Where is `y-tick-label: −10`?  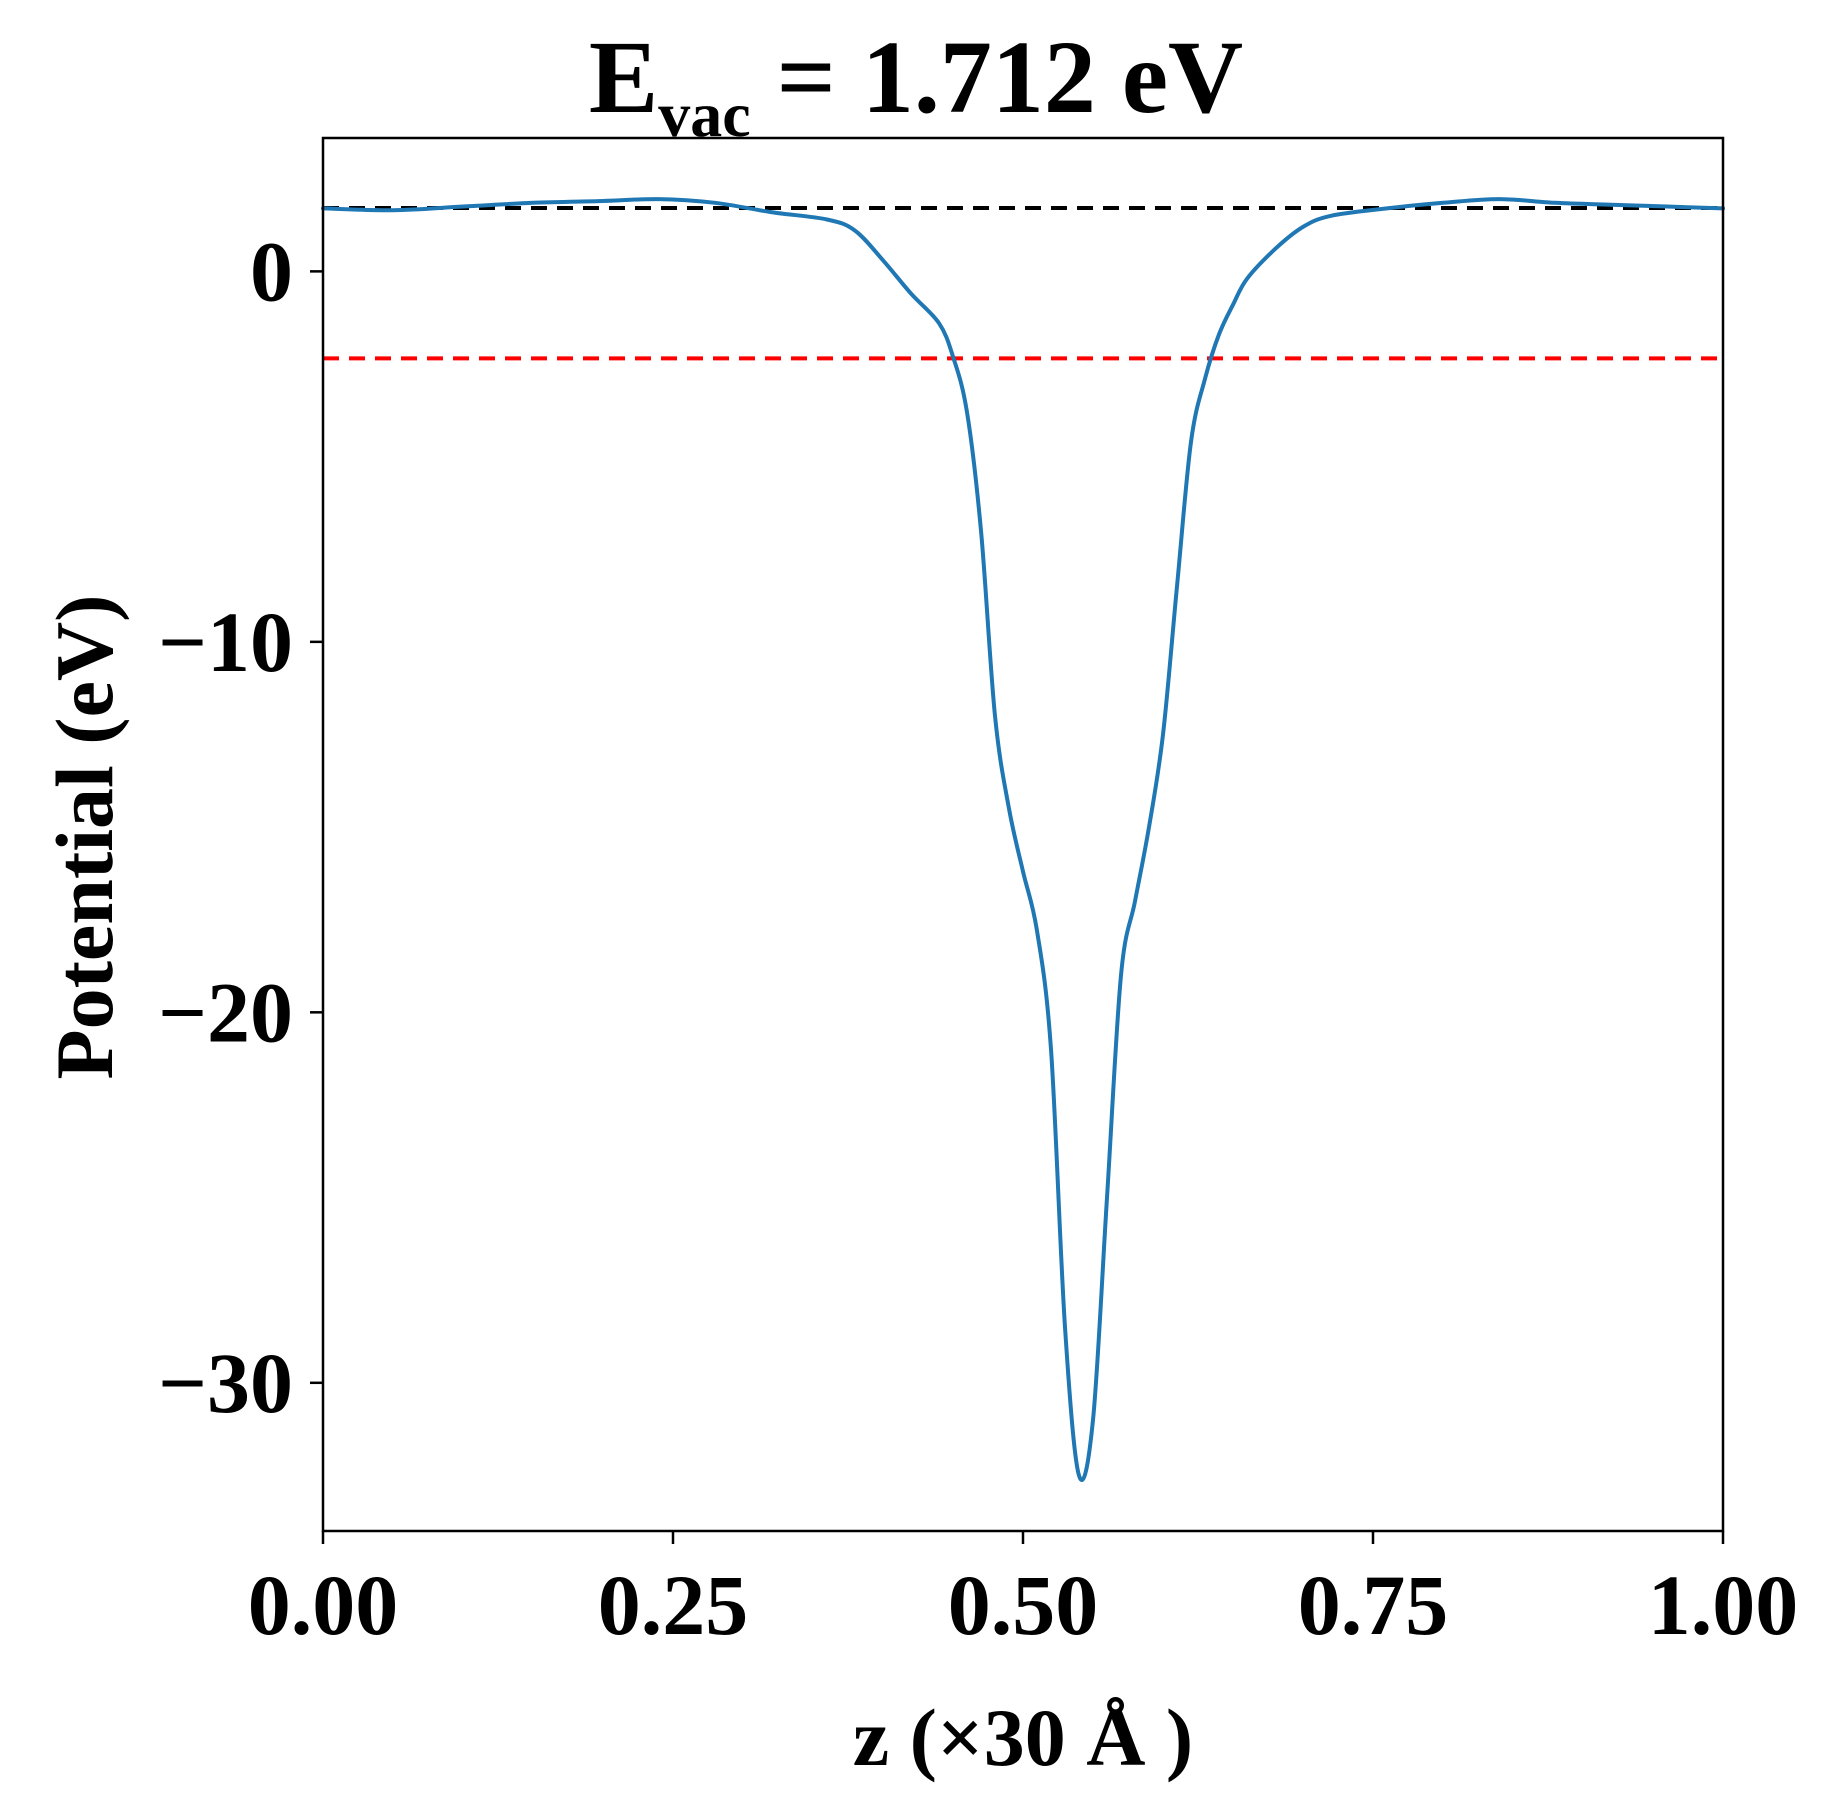 y-tick-label: −10 is located at coordinates (225, 642).